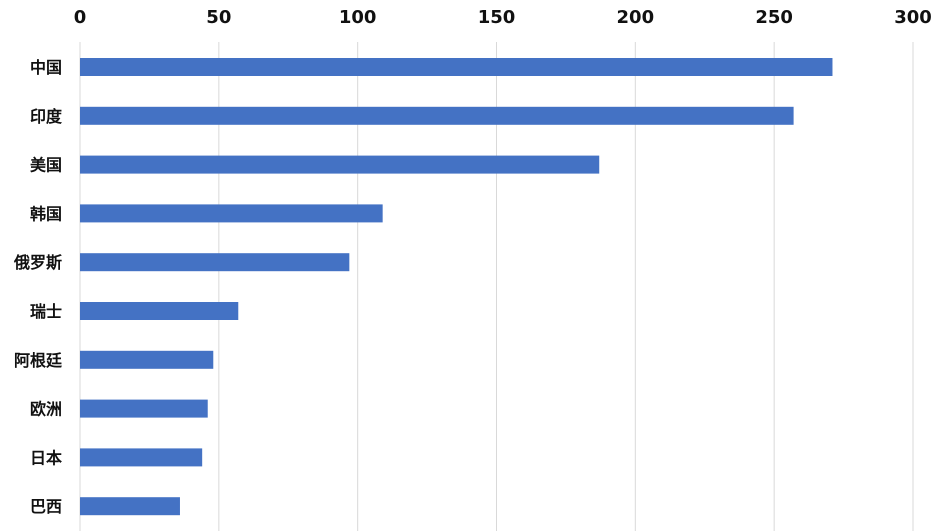 Image resolution: width=936 pixels, height=531 pixels. I want to click on x-tick-label: 200, so click(636, 17).